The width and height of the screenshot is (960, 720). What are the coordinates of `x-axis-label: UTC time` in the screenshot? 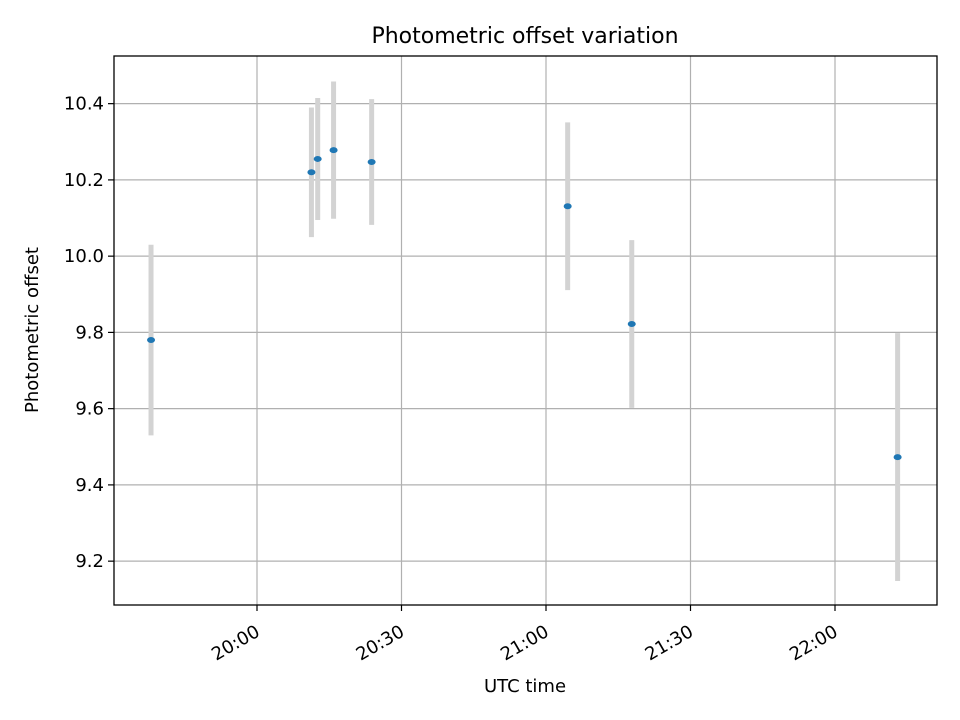 It's located at (525, 686).